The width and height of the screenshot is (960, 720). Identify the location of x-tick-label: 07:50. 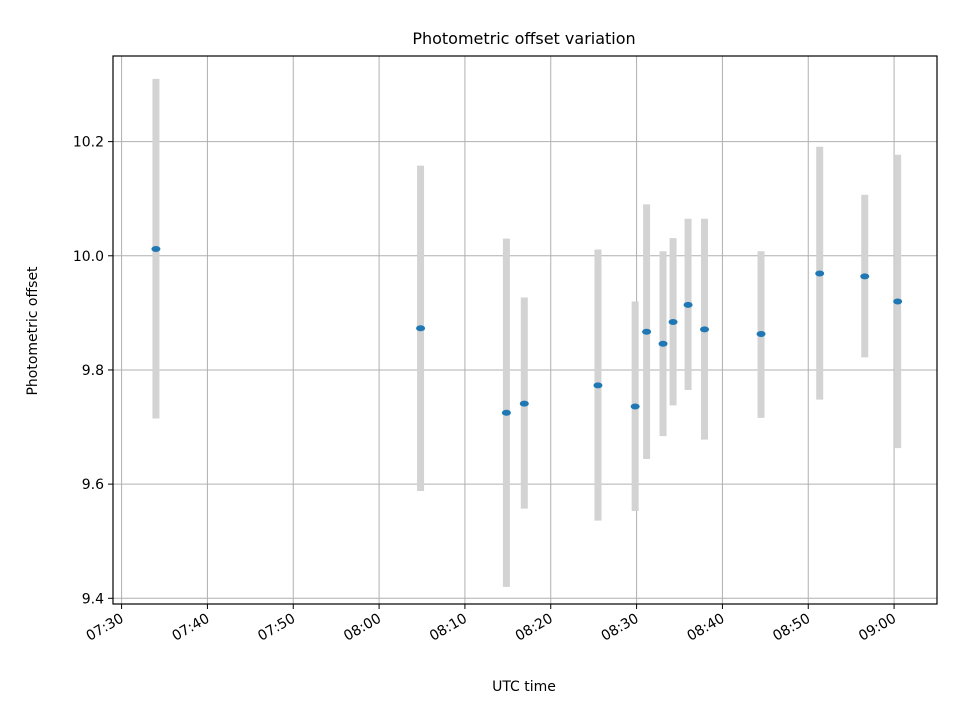
(276, 628).